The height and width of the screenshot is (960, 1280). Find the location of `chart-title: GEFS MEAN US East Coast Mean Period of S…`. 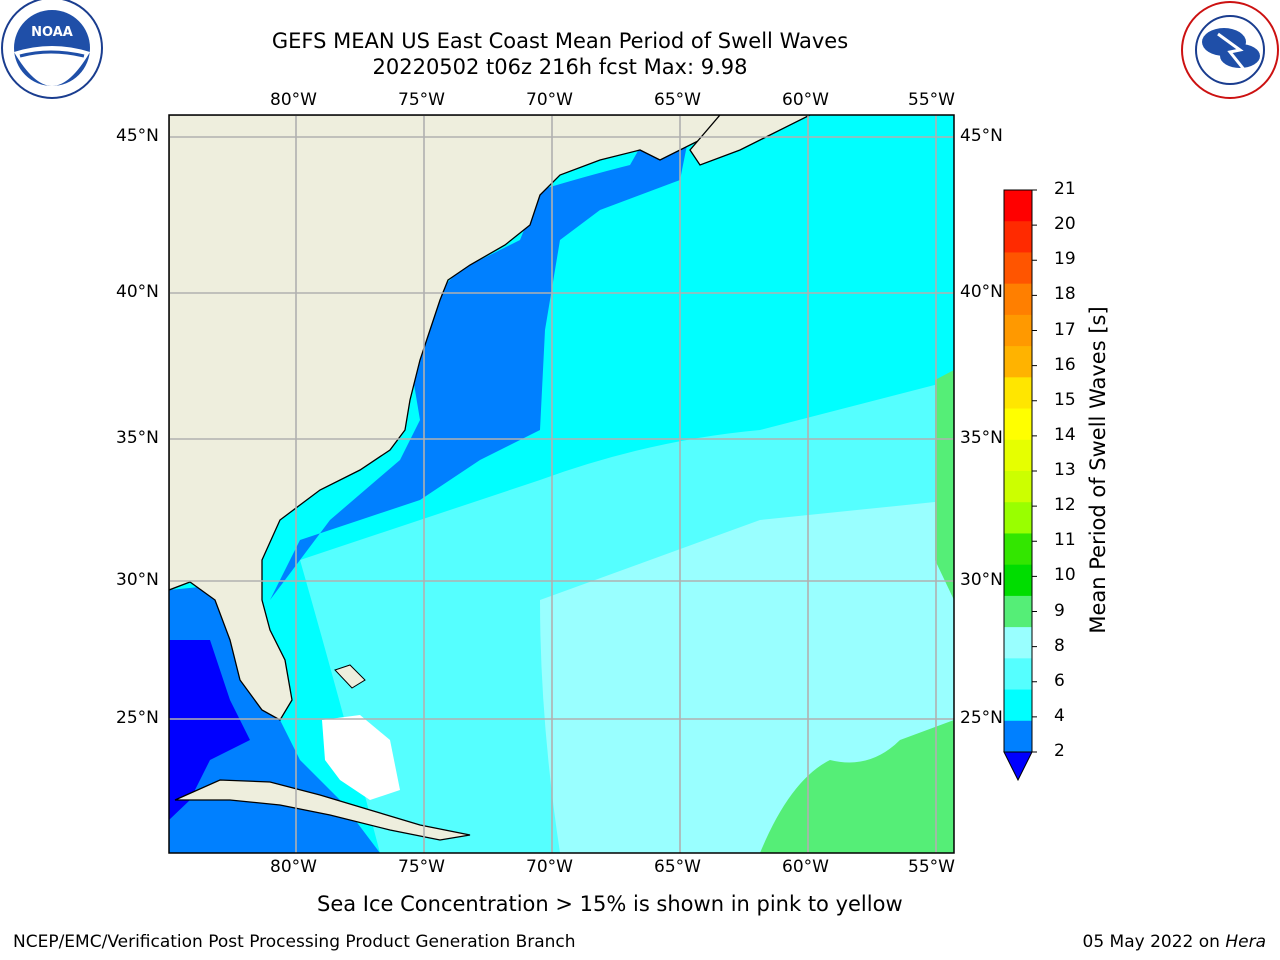

chart-title: GEFS MEAN US East Coast Mean Period of S… is located at coordinates (560, 41).